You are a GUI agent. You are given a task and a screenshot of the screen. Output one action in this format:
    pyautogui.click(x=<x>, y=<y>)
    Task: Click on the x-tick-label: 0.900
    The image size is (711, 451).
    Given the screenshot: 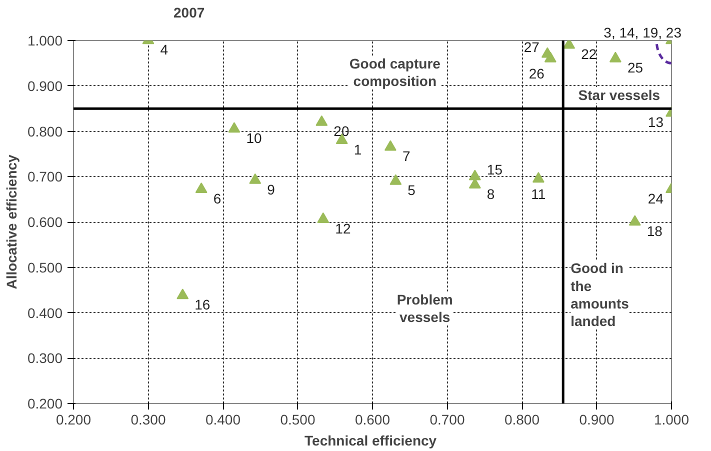 What is the action you would take?
    pyautogui.click(x=596, y=420)
    